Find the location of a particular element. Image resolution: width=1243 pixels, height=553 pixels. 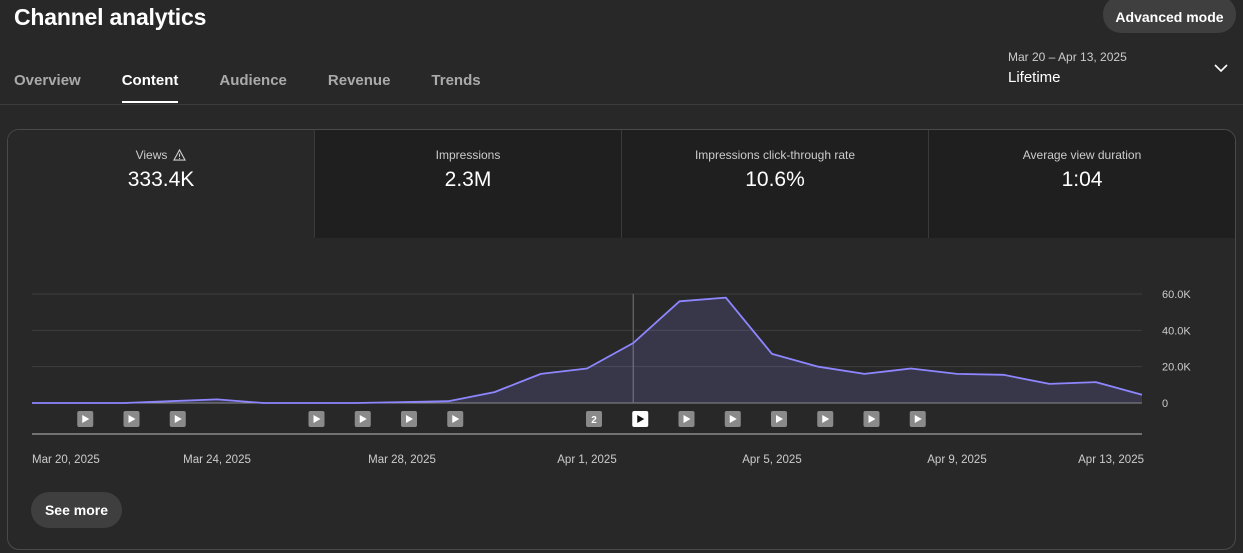

video-count-marker: 2 is located at coordinates (594, 419).